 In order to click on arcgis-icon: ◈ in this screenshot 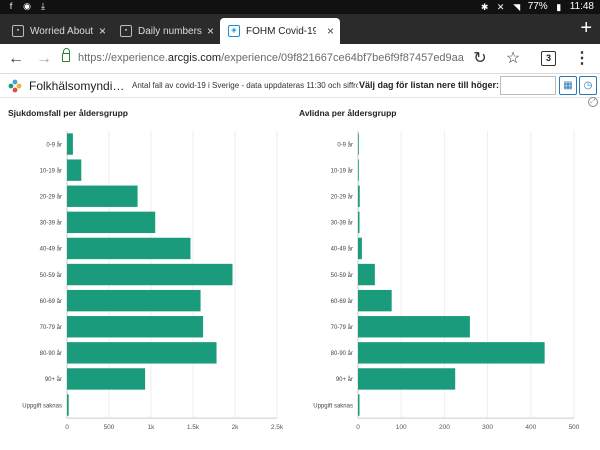, I will do `click(234, 31)`.